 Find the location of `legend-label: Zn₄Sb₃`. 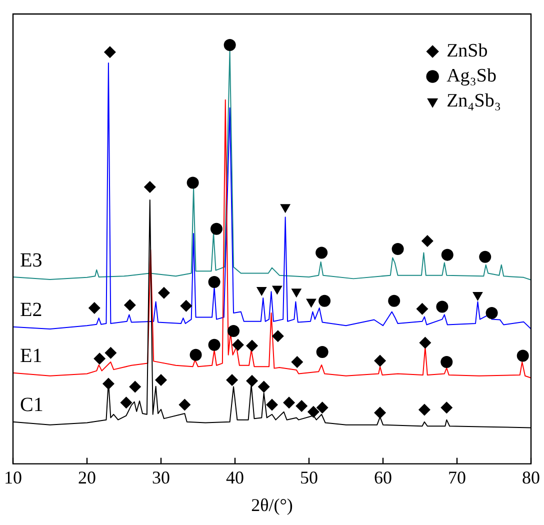

legend-label: Zn₄Sb₃ is located at coordinates (473, 101).